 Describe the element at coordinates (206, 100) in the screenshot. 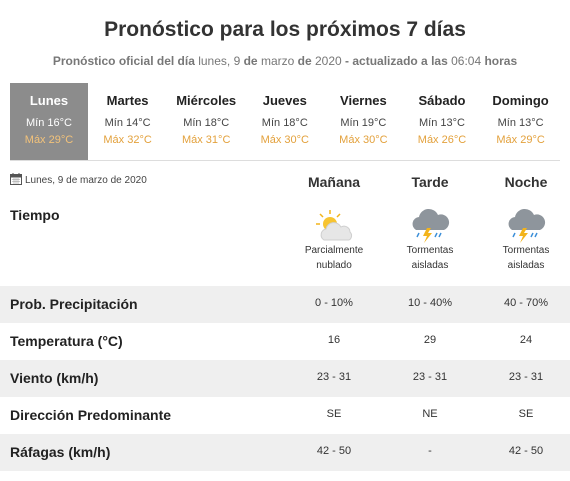

I see `day-name: Miércoles` at that location.